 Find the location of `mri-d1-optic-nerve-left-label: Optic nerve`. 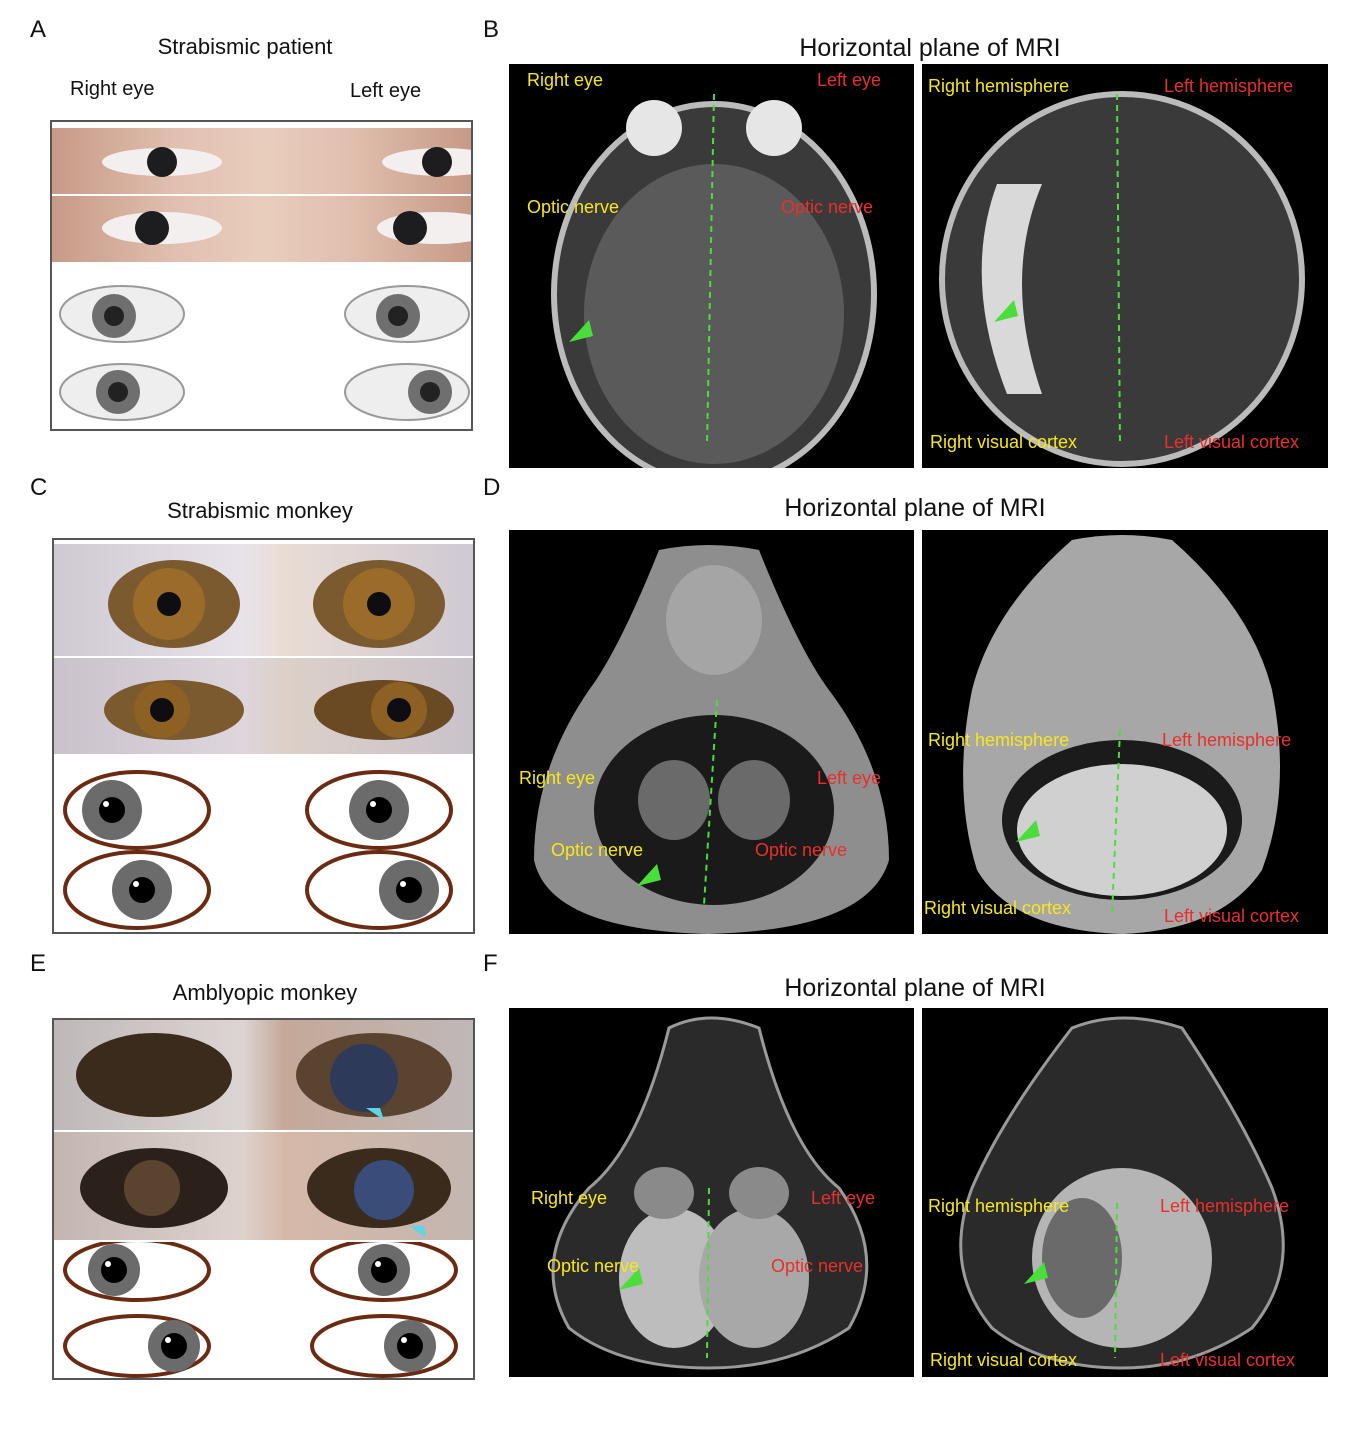

mri-d1-optic-nerve-left-label: Optic nerve is located at coordinates (801, 850).